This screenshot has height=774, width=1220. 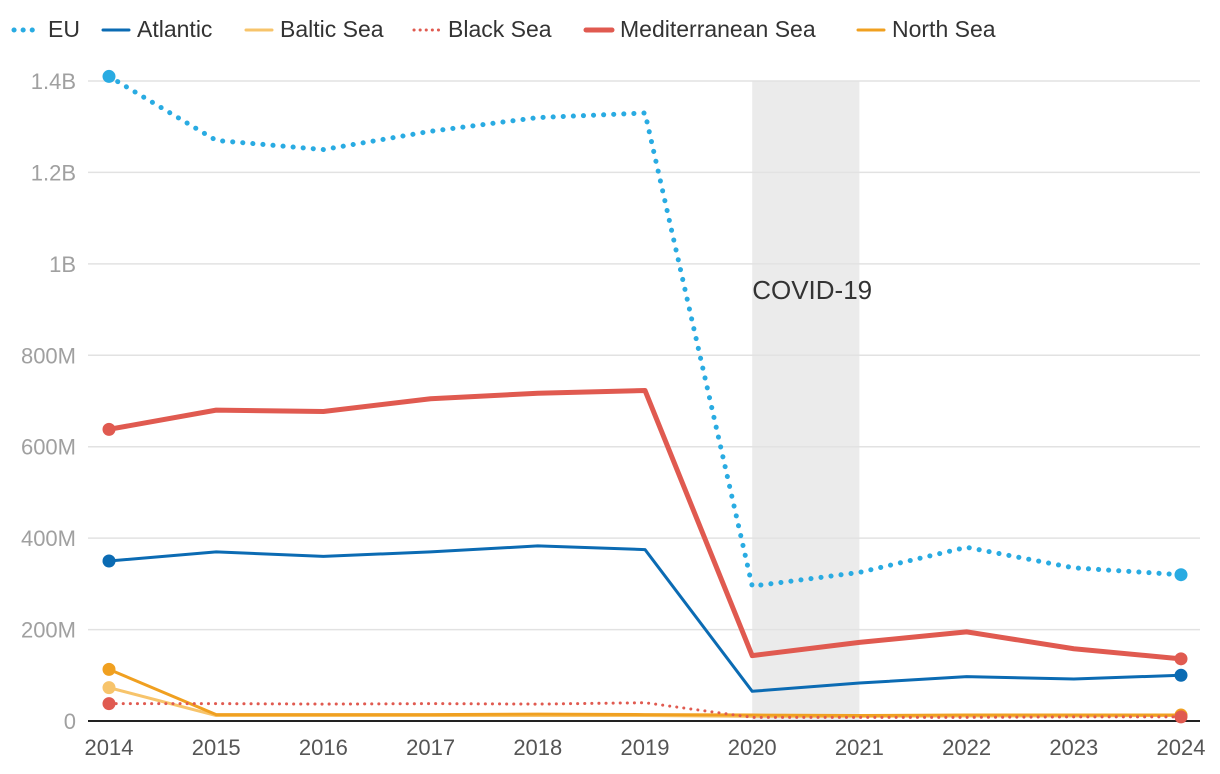 I want to click on x-tick-label: 2021, so click(x=859, y=747).